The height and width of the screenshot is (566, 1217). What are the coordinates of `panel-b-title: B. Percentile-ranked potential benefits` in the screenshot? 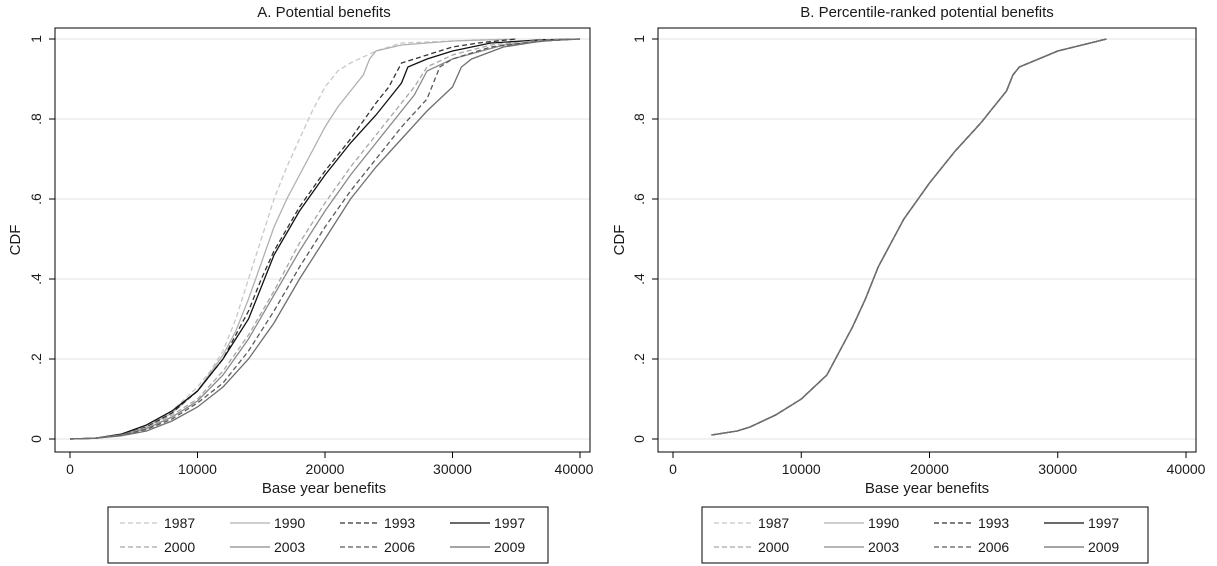 It's located at (926, 12).